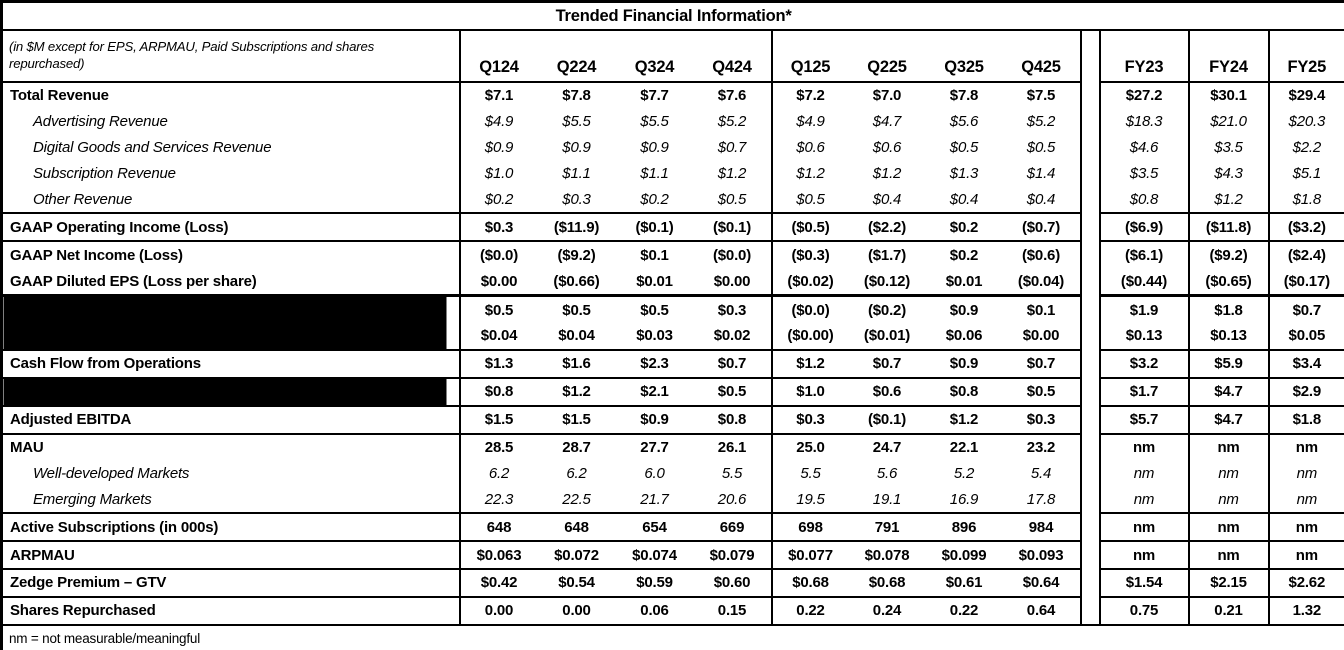 The width and height of the screenshot is (1344, 650). What do you see at coordinates (654, 122) in the screenshot?
I see `cell-advertising-revenue-q324: $5.5` at bounding box center [654, 122].